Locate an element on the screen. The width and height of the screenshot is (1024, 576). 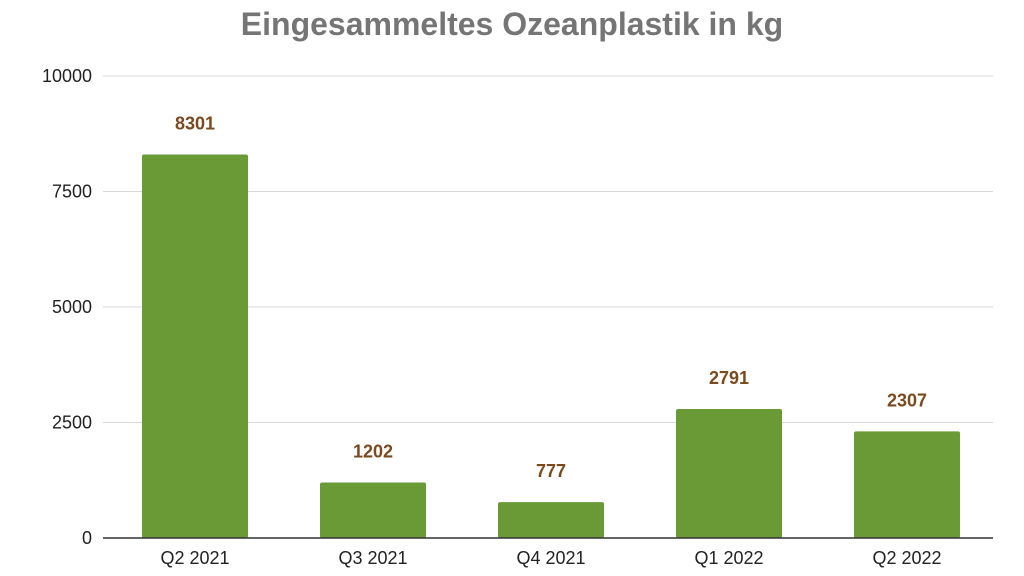
y-tick-label: 10000 is located at coordinates (67, 76).